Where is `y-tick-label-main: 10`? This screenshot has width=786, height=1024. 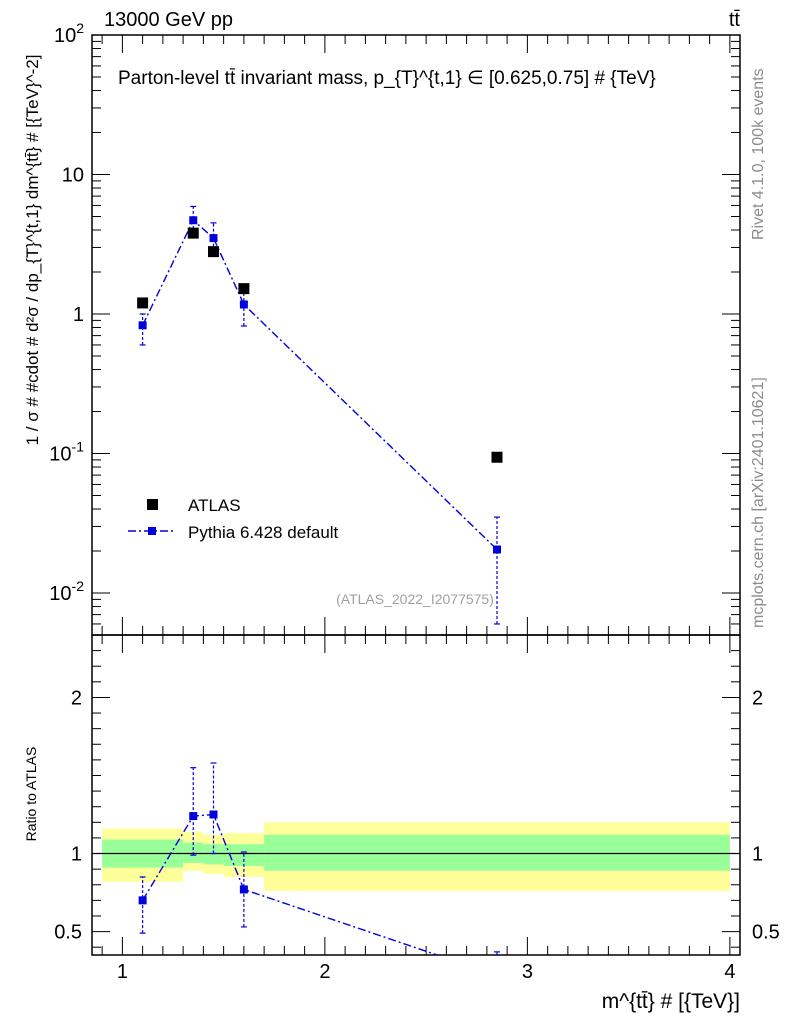
y-tick-label-main: 10 is located at coordinates (73, 176).